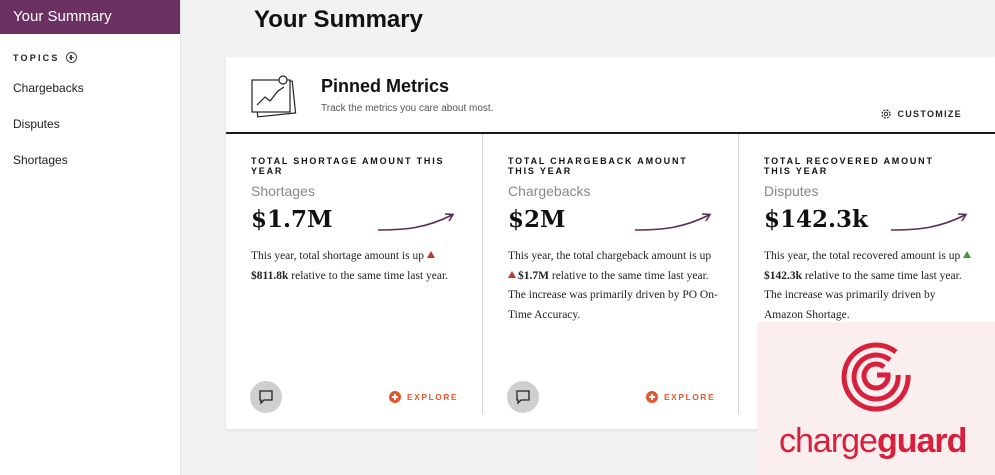  I want to click on card-subtitle: Track the metrics you care about most., so click(407, 108).